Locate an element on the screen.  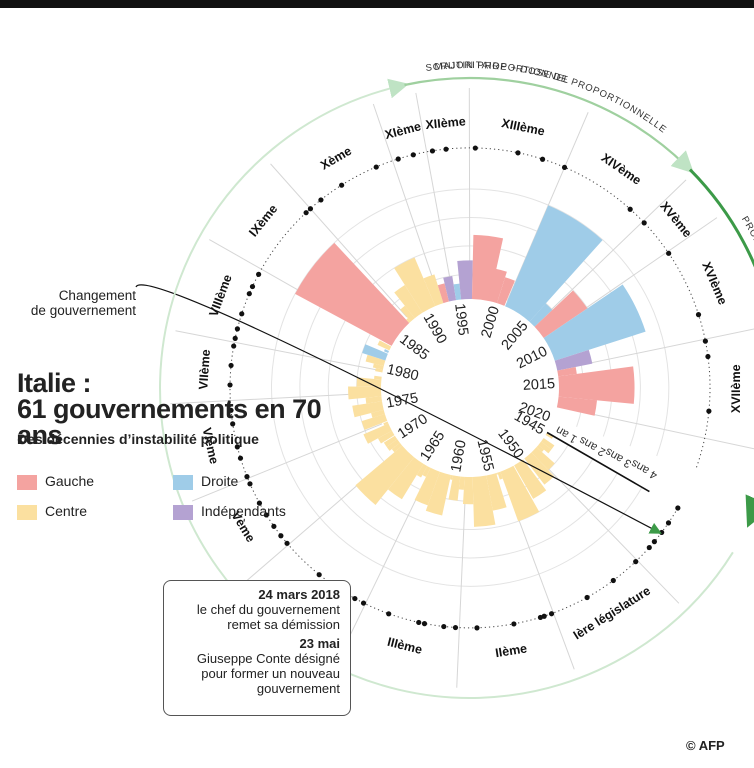
year-tick-label: 1980 is located at coordinates (402, 373).